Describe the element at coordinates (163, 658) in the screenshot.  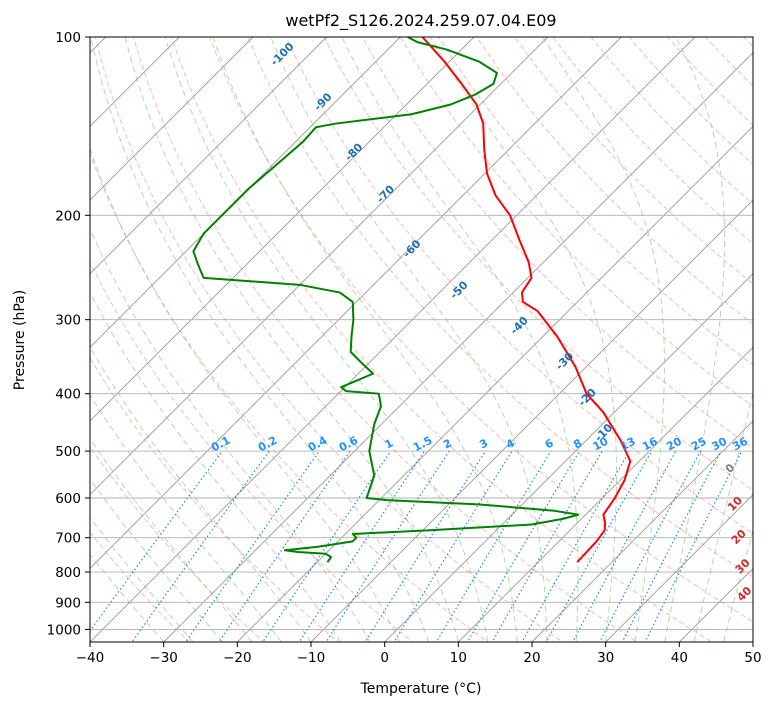
I see `x-tick-label: −30` at that location.